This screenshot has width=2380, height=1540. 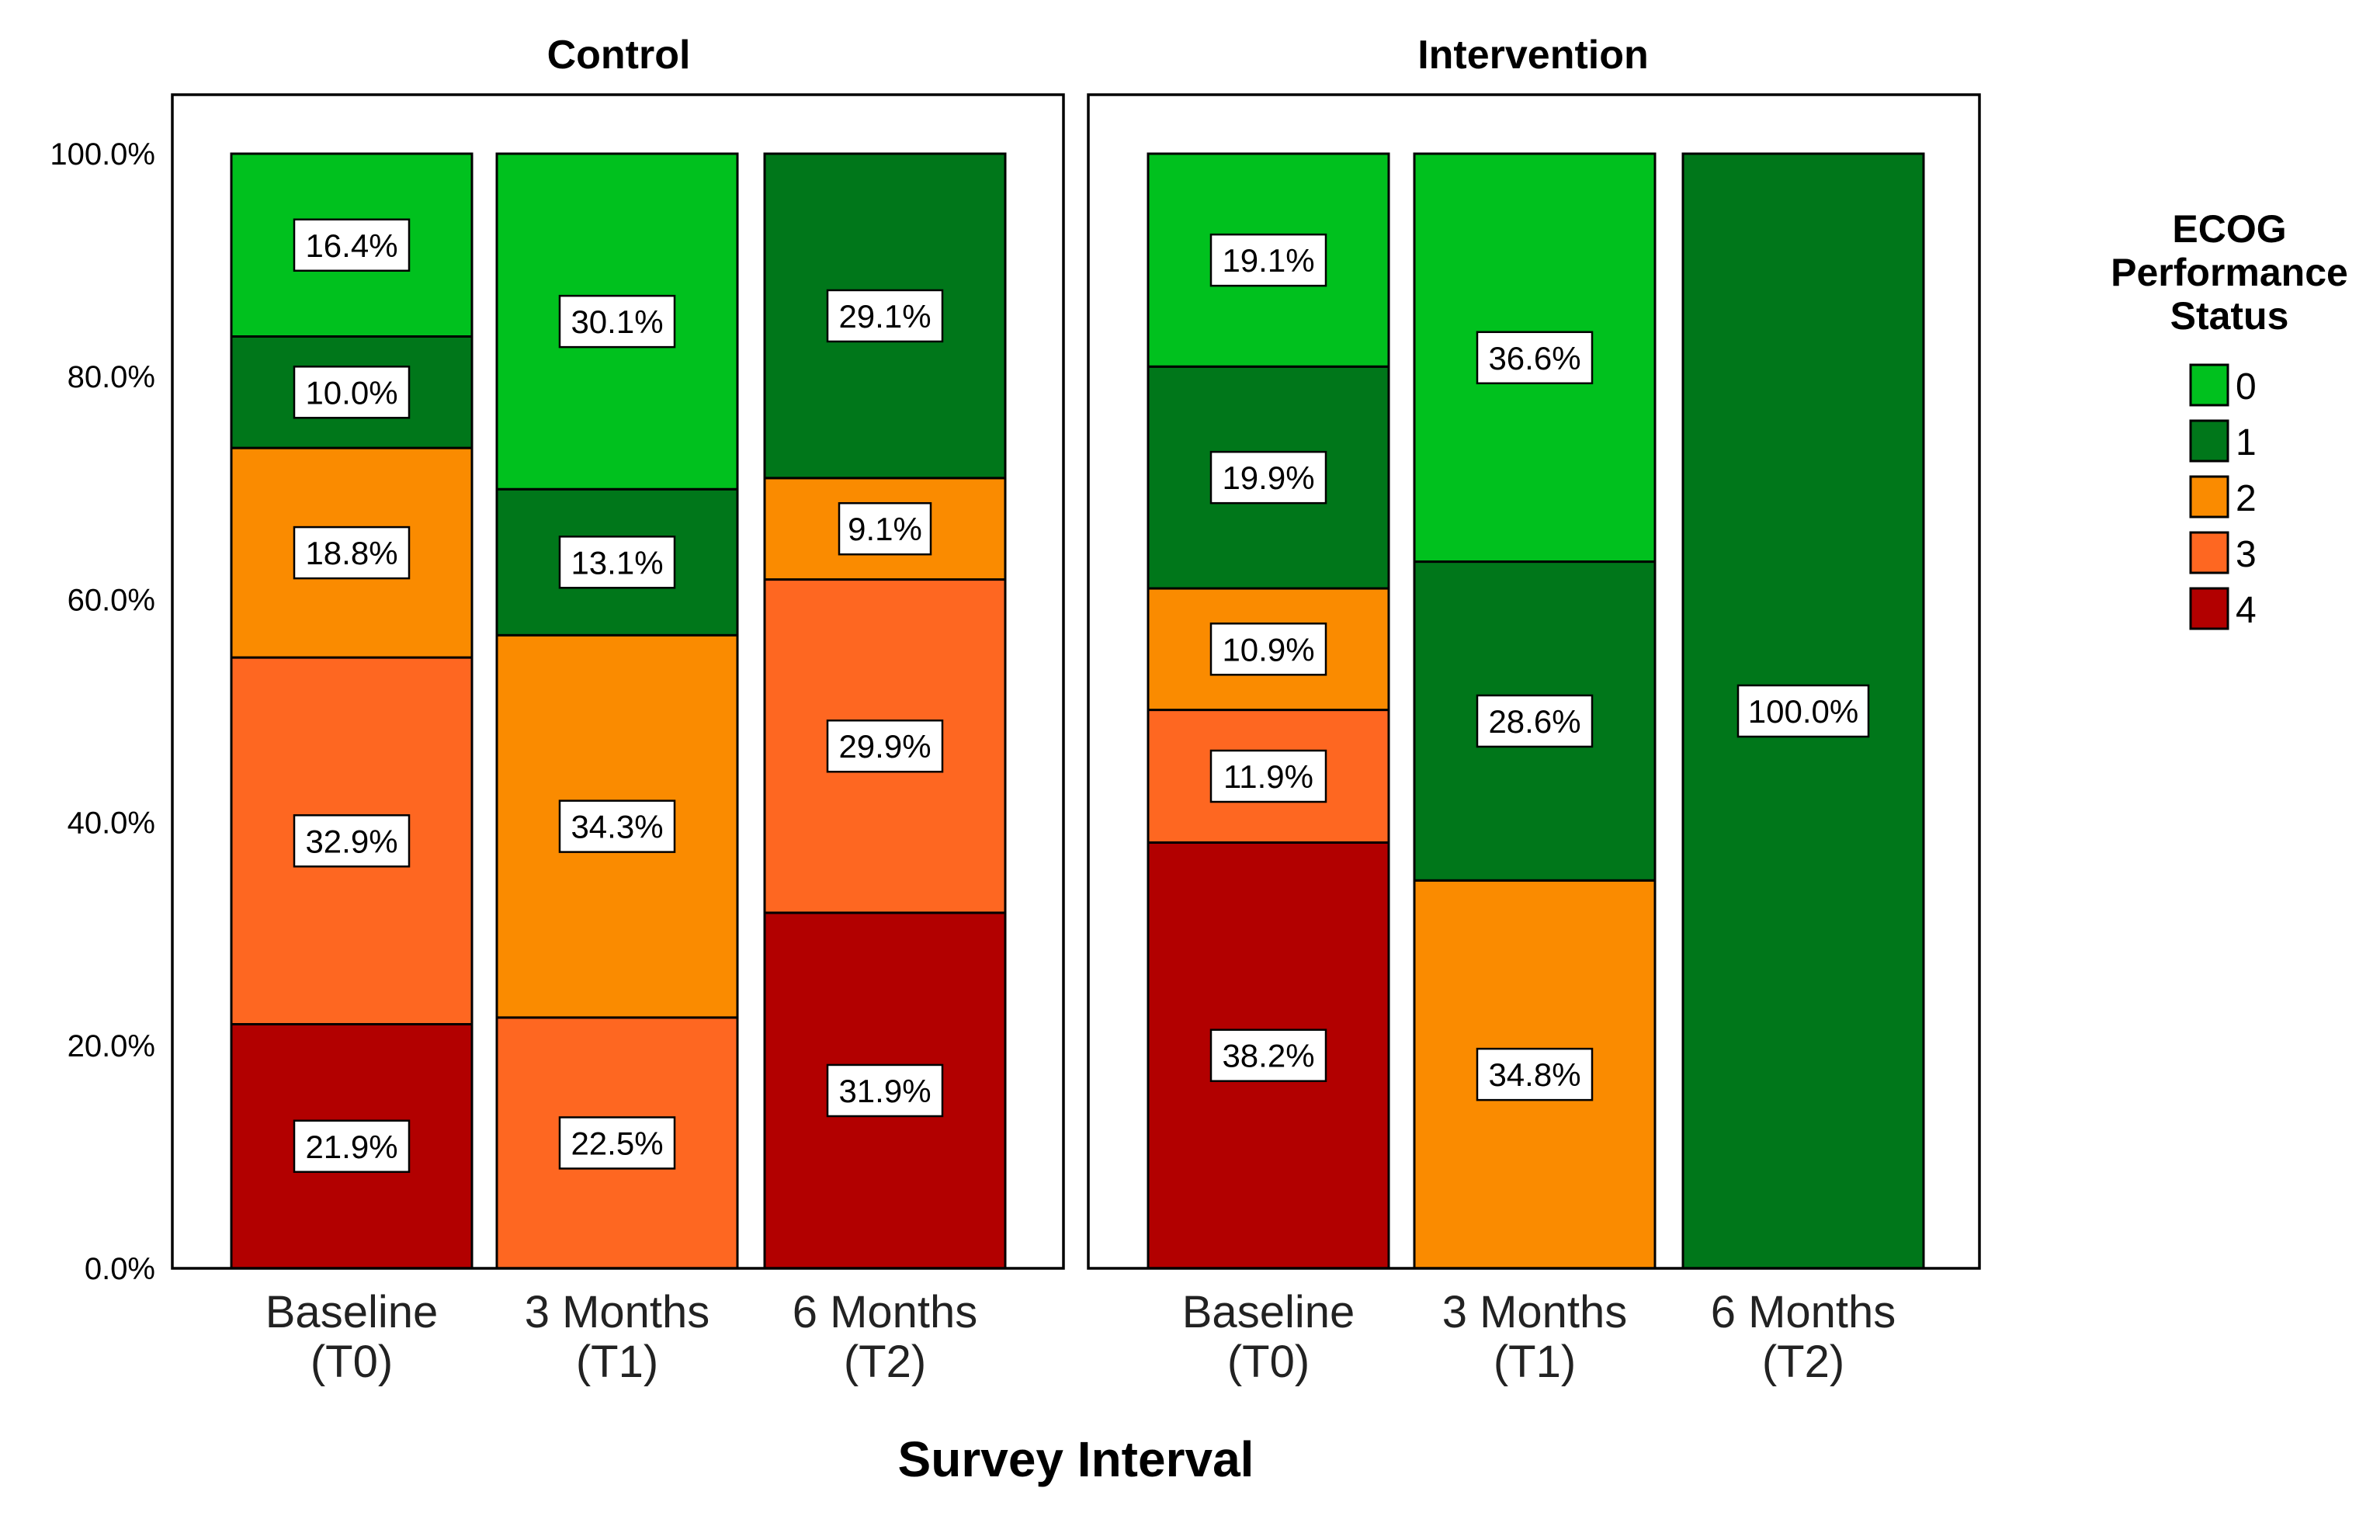 I want to click on data-label: 100.0%, so click(x=1803, y=711).